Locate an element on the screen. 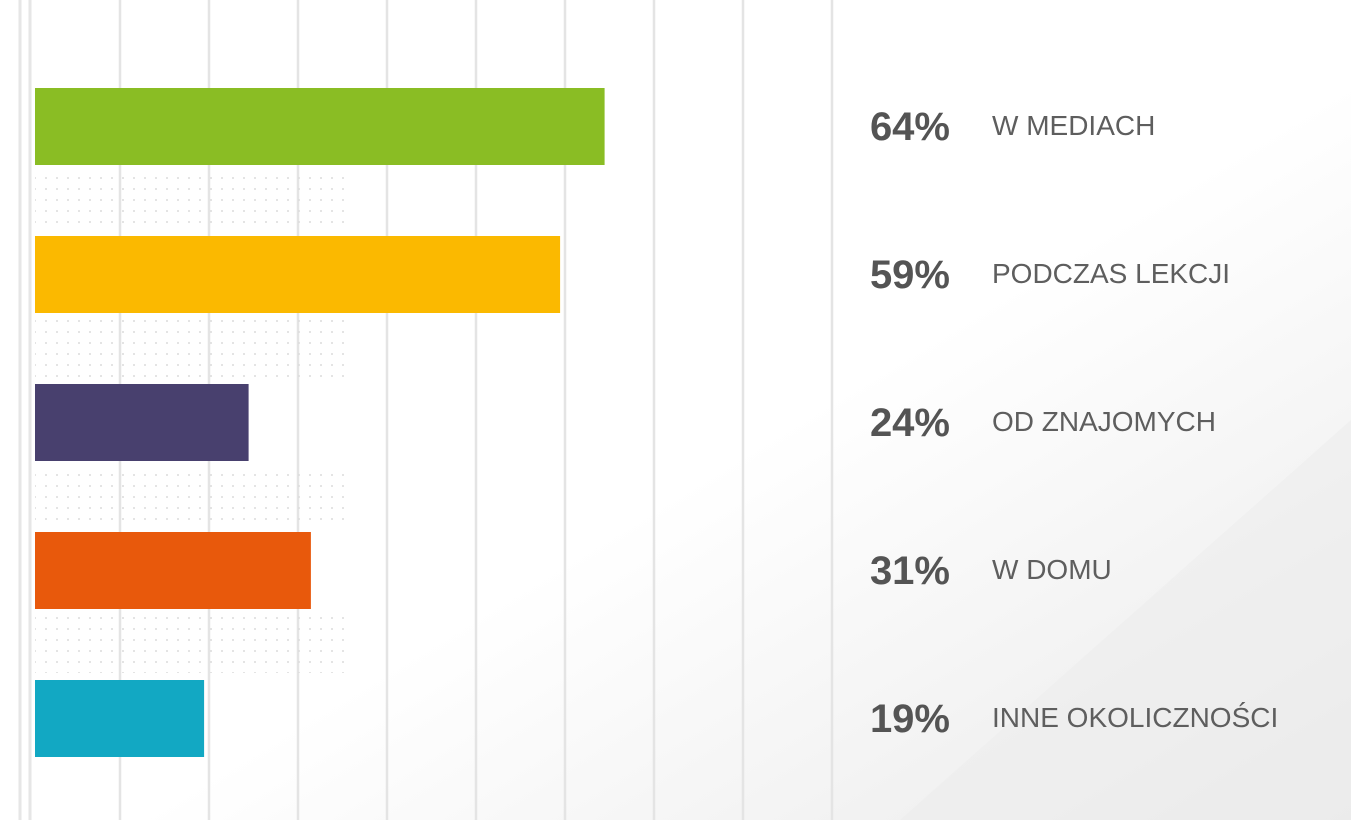  category-label: PODCZAS LEKCJI is located at coordinates (1111, 273).